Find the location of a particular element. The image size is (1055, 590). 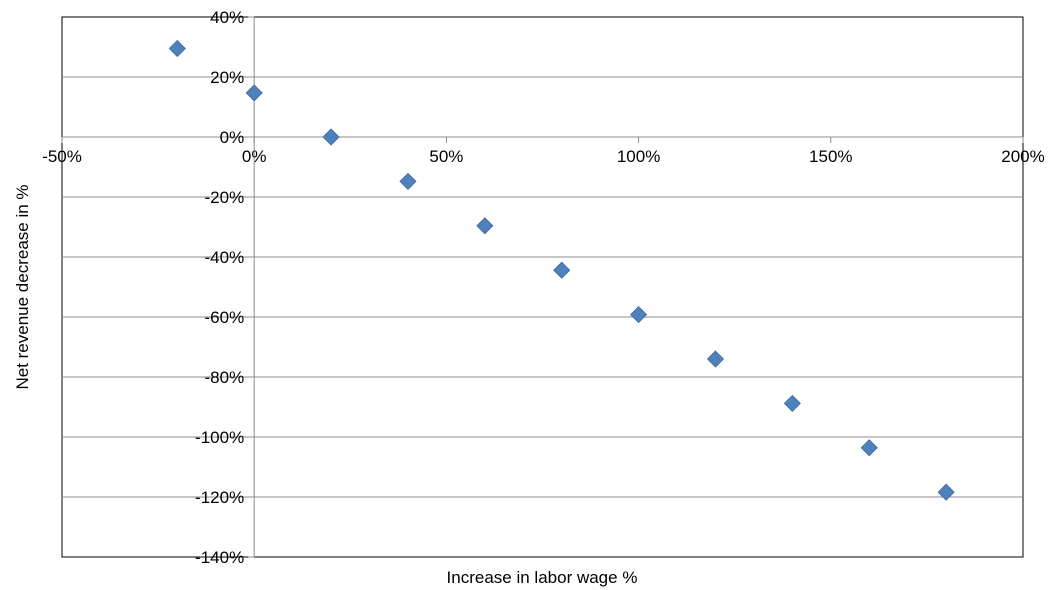

x-tick-label: 50% is located at coordinates (446, 156).